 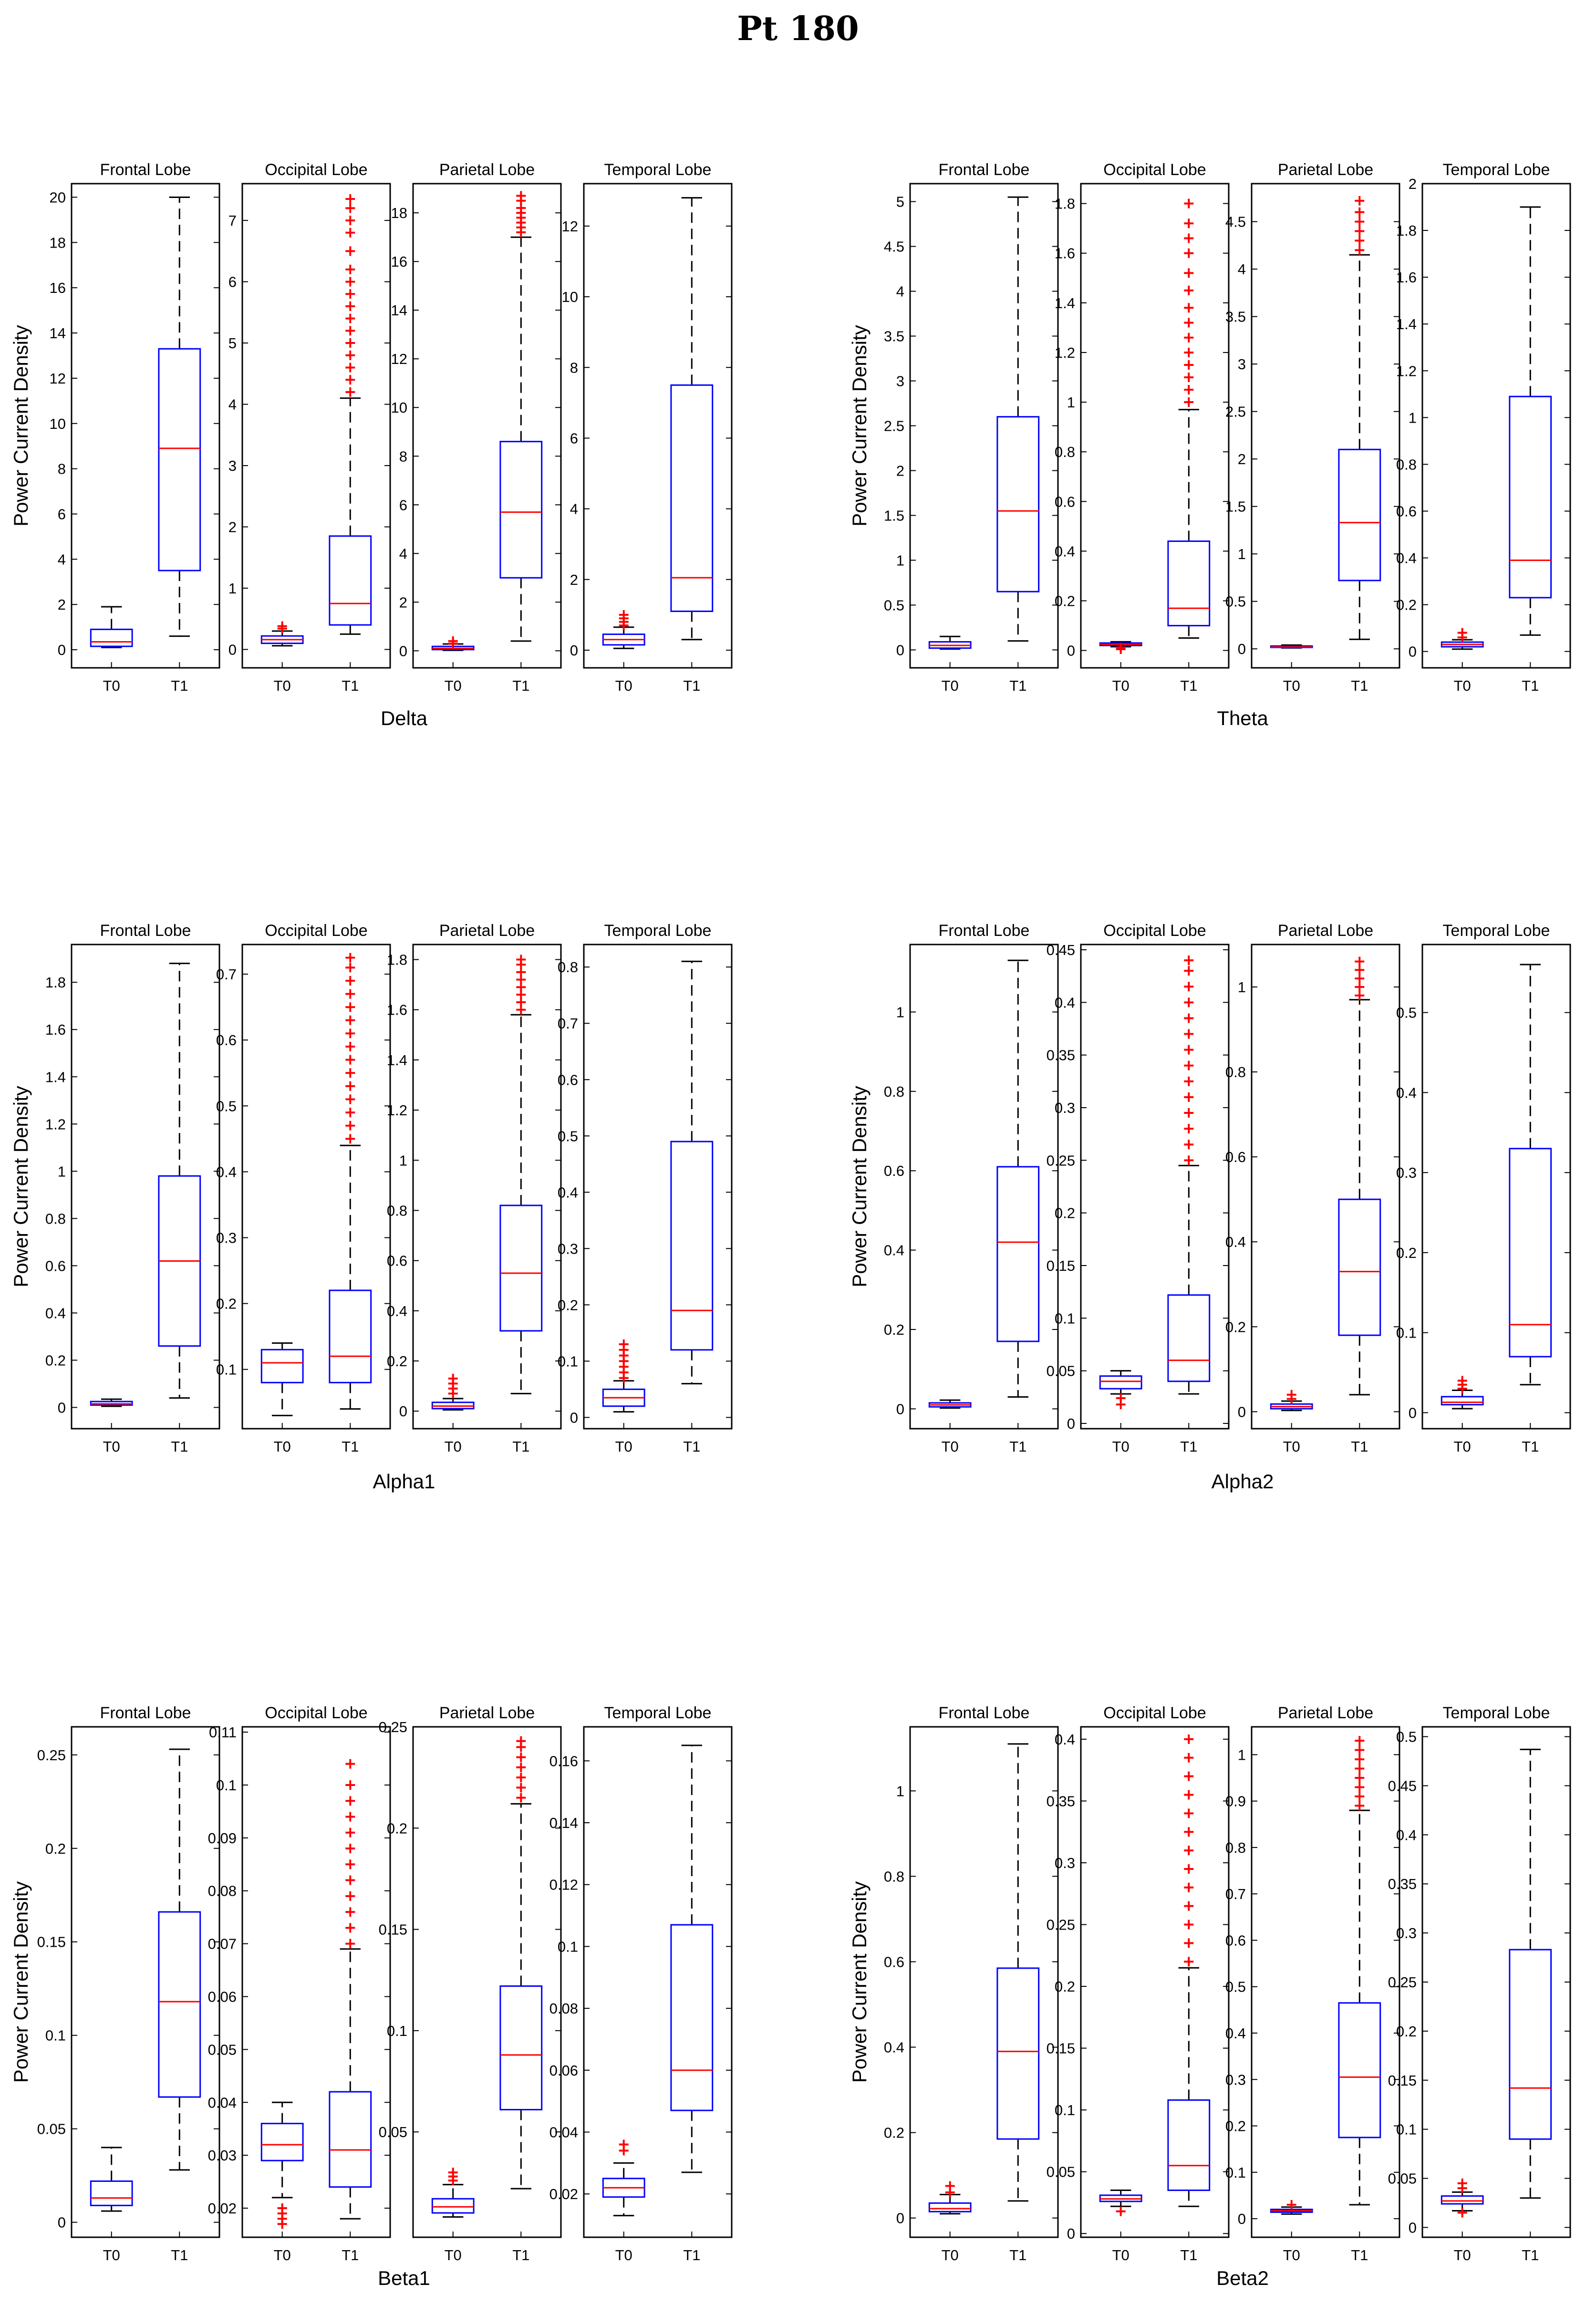 What do you see at coordinates (894, 515) in the screenshot?
I see `y-tick-label: 1.5` at bounding box center [894, 515].